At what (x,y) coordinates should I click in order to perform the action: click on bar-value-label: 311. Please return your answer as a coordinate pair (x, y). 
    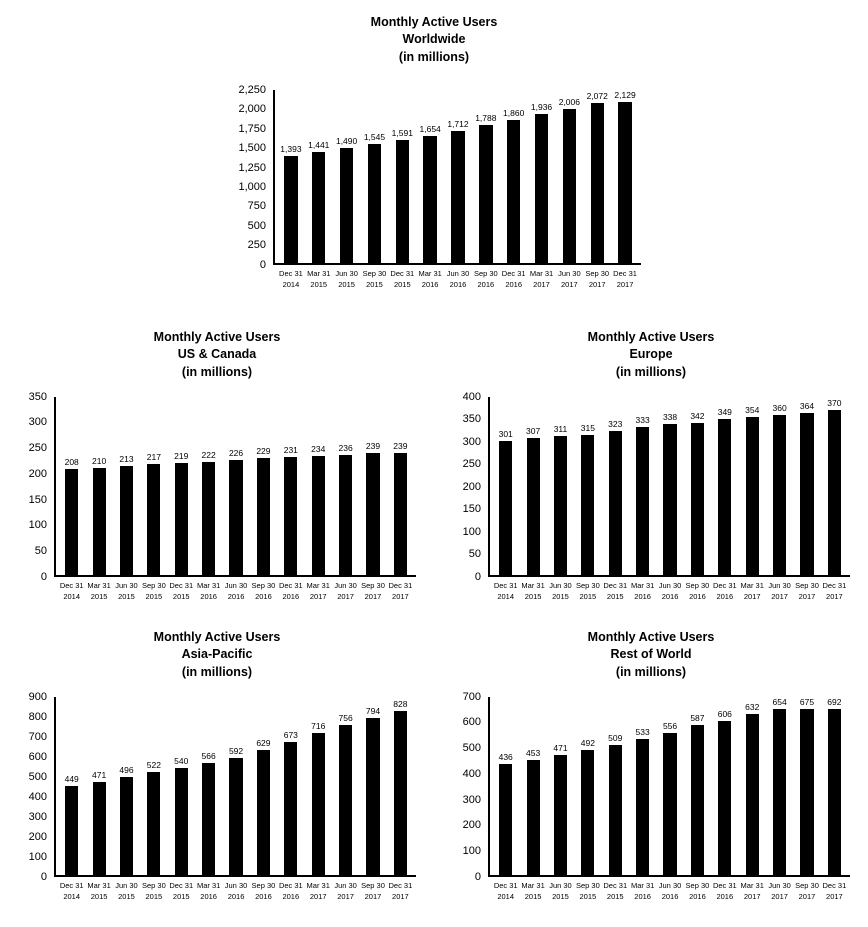
    Looking at the image, I should click on (560, 429).